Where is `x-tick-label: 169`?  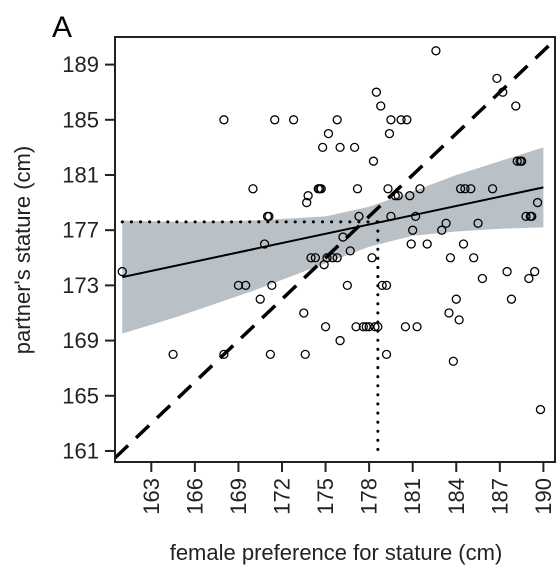
x-tick-label: 169 is located at coordinates (238, 496).